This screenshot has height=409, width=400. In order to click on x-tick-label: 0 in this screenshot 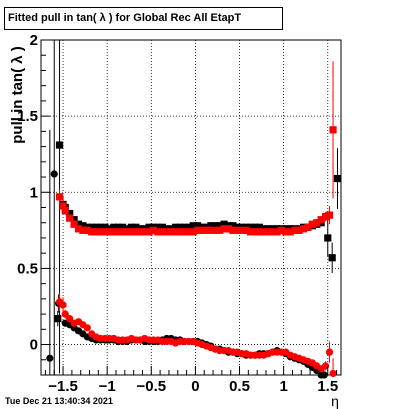, I will do `click(195, 386)`.